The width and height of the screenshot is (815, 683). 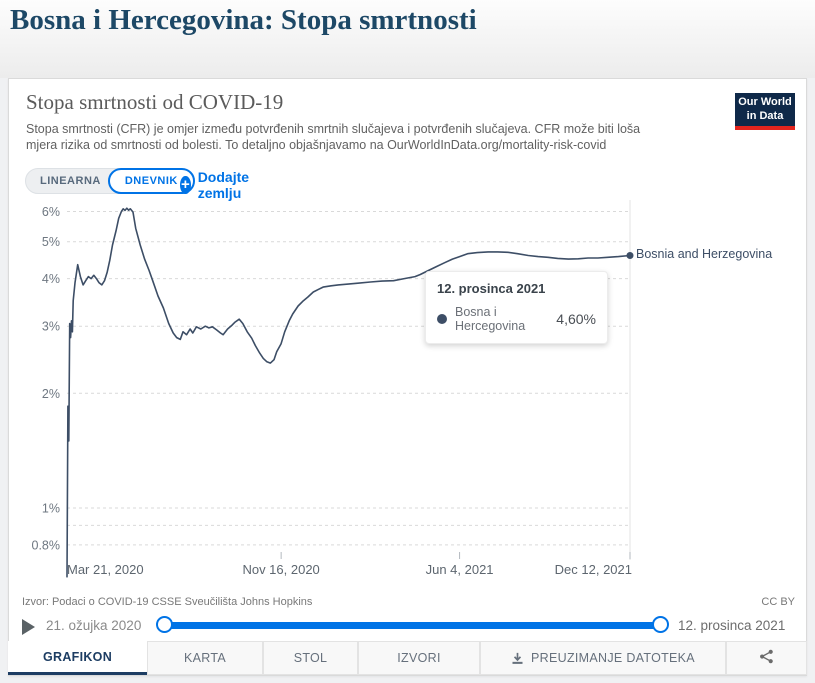 I want to click on add-country-label: Dodajte zemlju, so click(x=223, y=185).